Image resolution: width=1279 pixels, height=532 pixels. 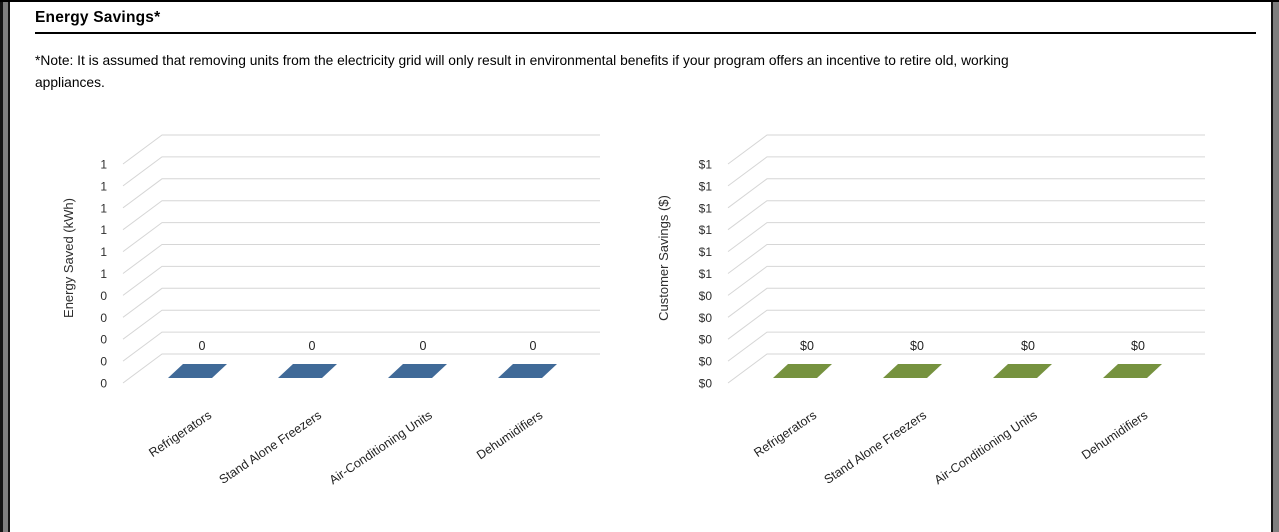 I want to click on y-axis-title: Customer Savings ($), so click(x=663, y=258).